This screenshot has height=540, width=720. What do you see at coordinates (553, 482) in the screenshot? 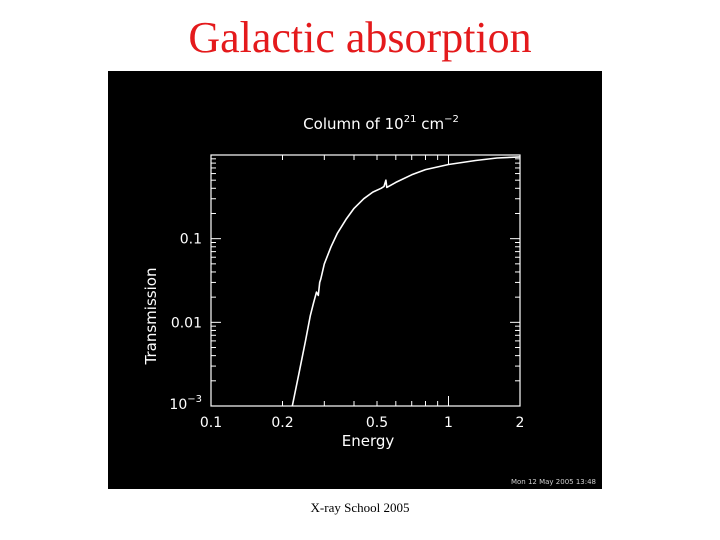
I see `plot-timestamp: Mon 12 May 2005 13:48` at bounding box center [553, 482].